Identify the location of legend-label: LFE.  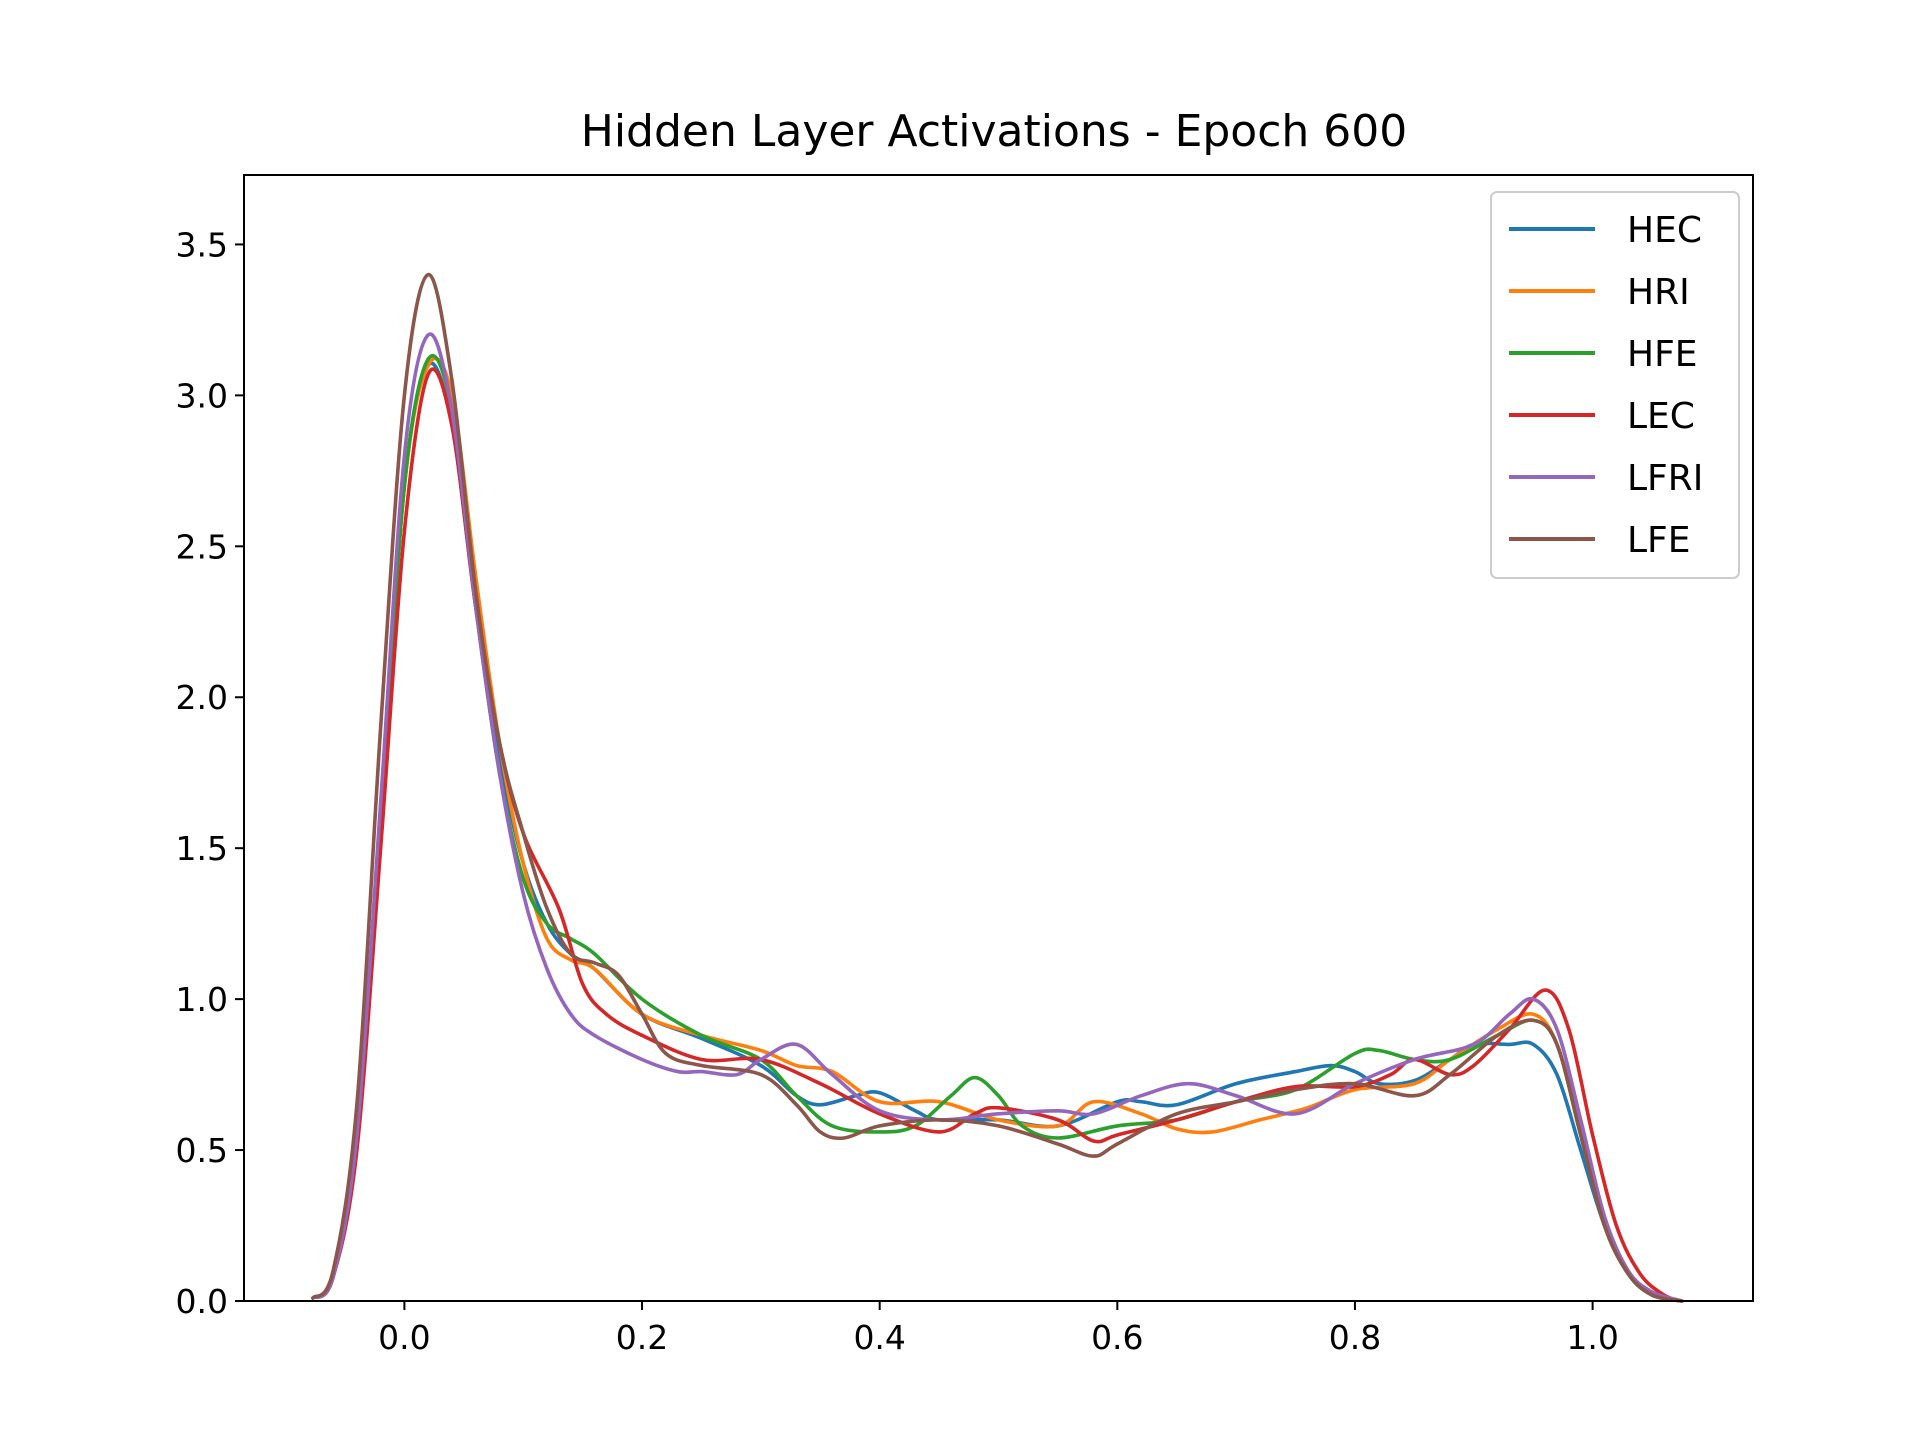
(1659, 540).